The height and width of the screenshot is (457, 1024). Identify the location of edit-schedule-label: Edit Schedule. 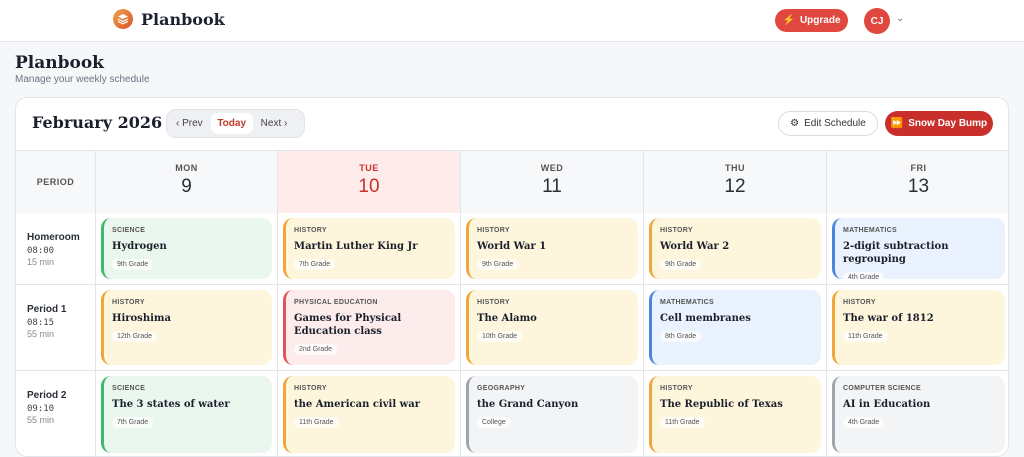
(835, 123).